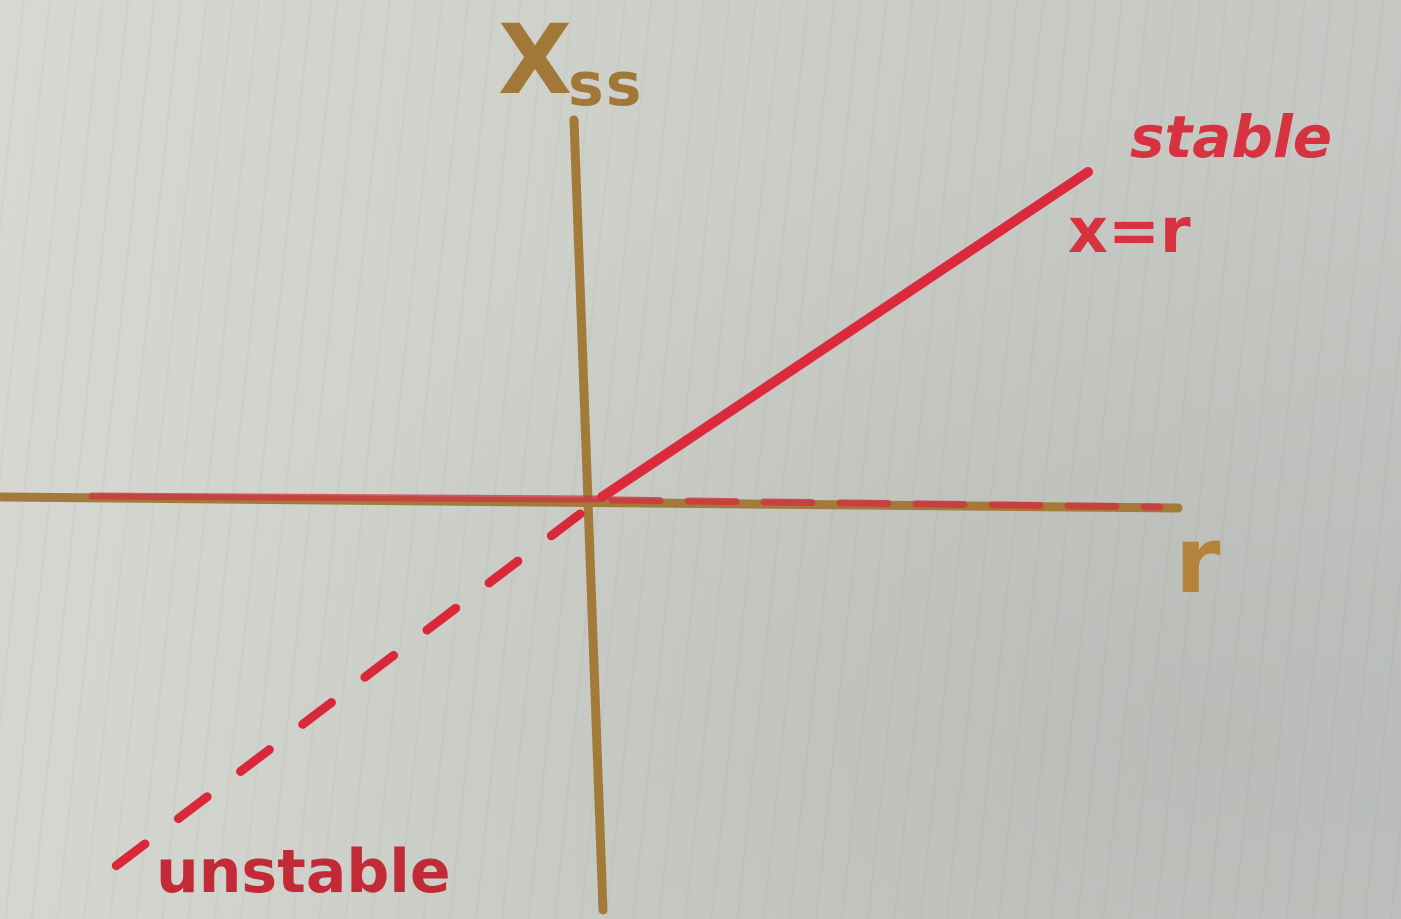 Image resolution: width=1401 pixels, height=919 pixels. What do you see at coordinates (1198, 560) in the screenshot?
I see `x-axis-label: r` at bounding box center [1198, 560].